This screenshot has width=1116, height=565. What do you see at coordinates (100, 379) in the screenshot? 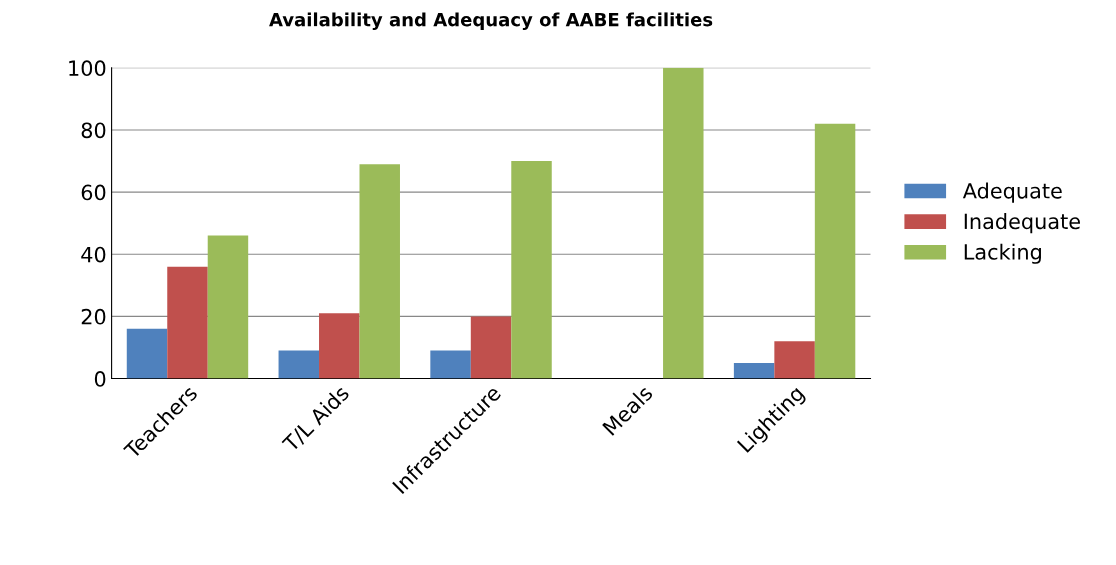
I see `y-tick-label: 0` at bounding box center [100, 379].